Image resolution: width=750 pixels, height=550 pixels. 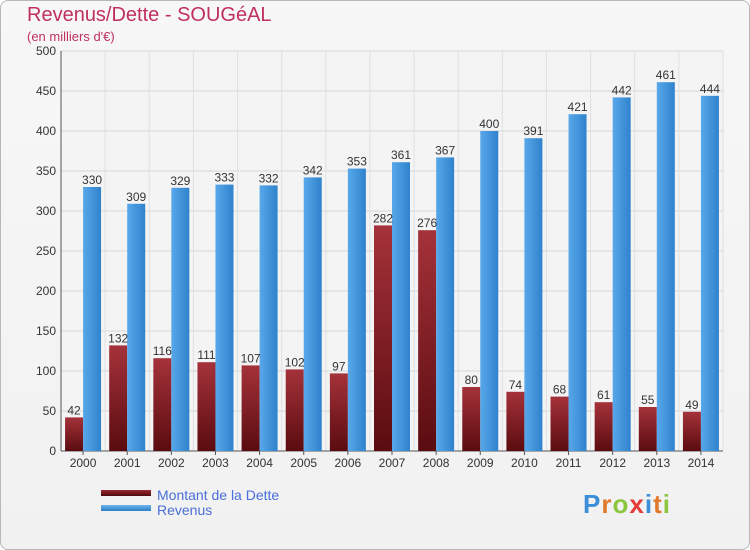 What do you see at coordinates (622, 90) in the screenshot?
I see `revenus-value-label: 442` at bounding box center [622, 90].